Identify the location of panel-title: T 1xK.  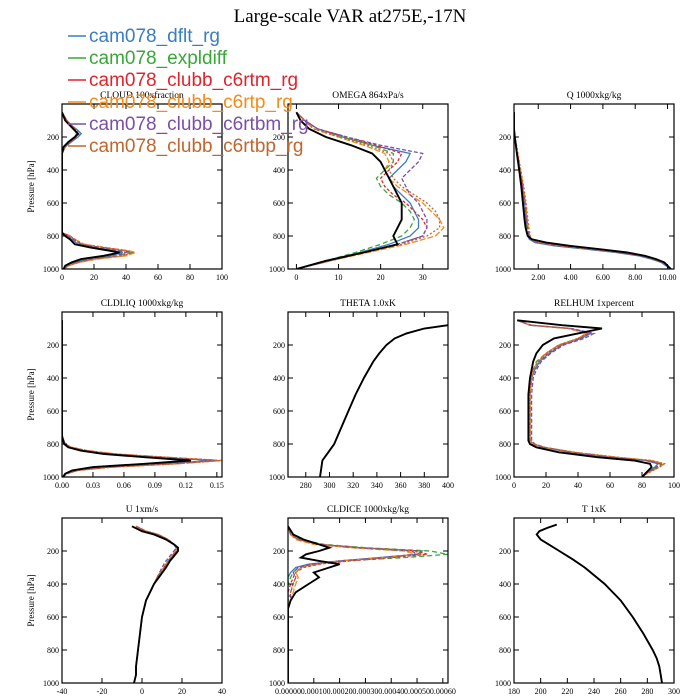
(594, 510).